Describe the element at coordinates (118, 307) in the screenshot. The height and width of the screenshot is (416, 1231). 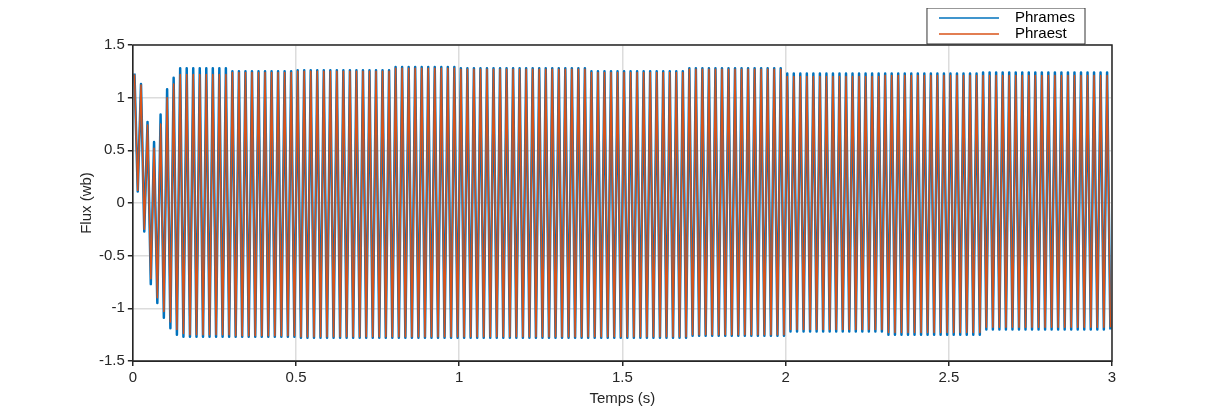
I see `y-tick-label: -1` at that location.